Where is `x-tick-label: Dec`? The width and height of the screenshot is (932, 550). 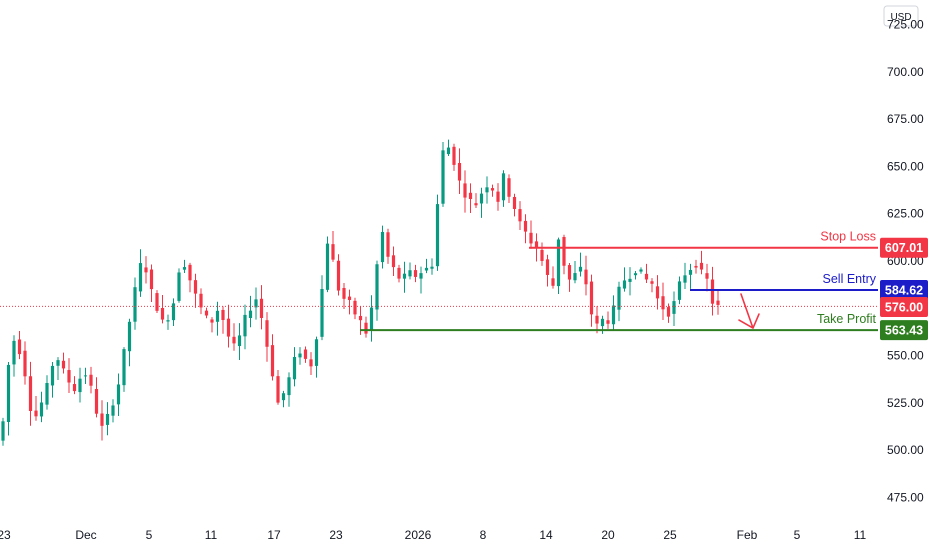
x-tick-label: Dec is located at coordinates (85, 535).